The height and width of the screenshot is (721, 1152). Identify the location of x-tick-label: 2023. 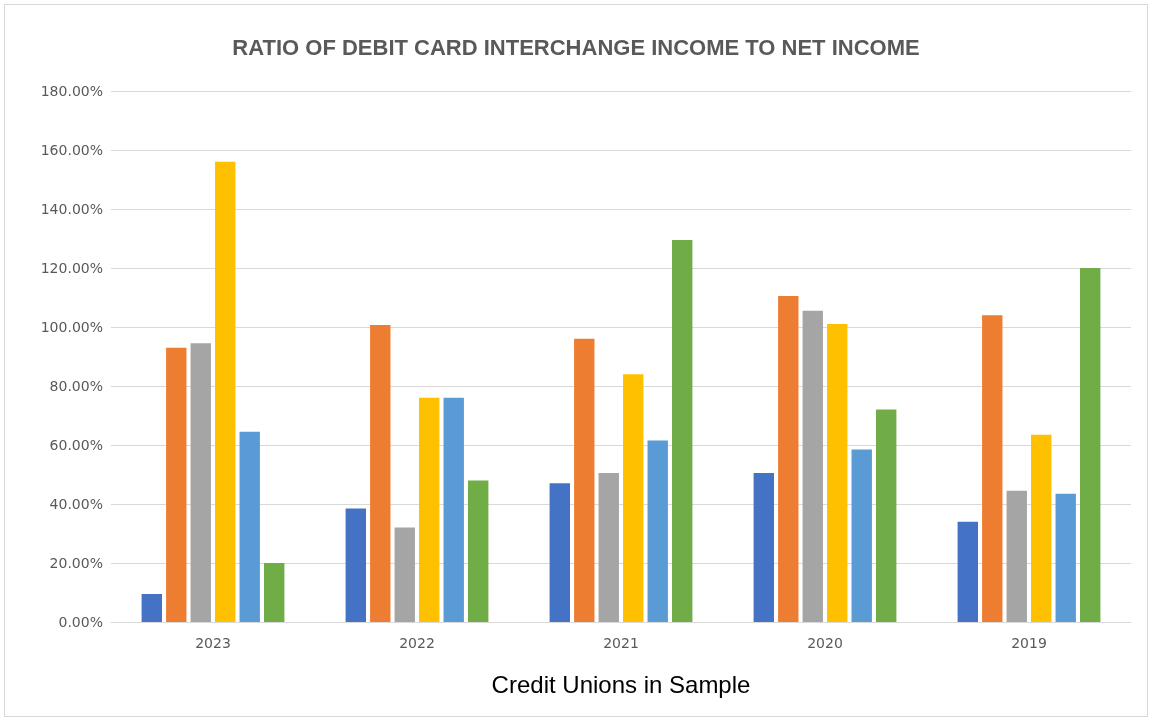
(213, 643).